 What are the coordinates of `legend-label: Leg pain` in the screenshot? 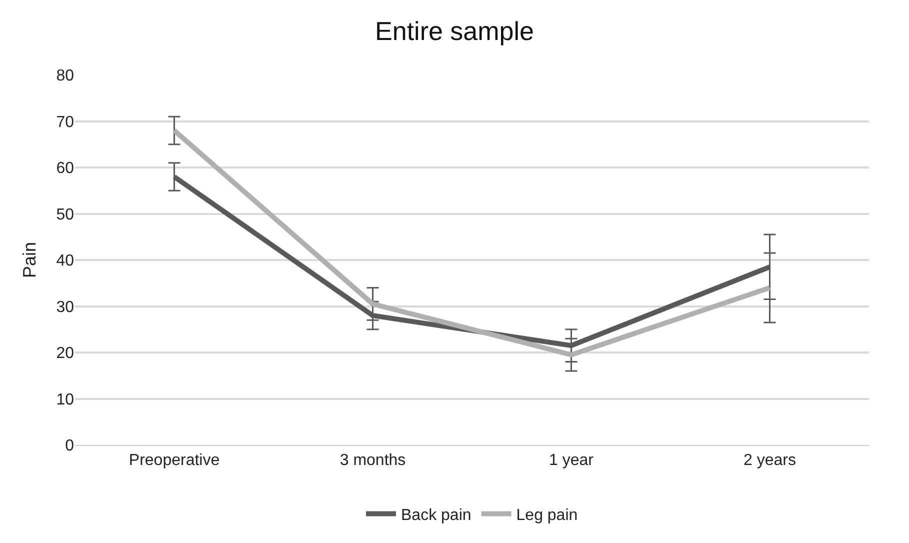 It's located at (547, 515).